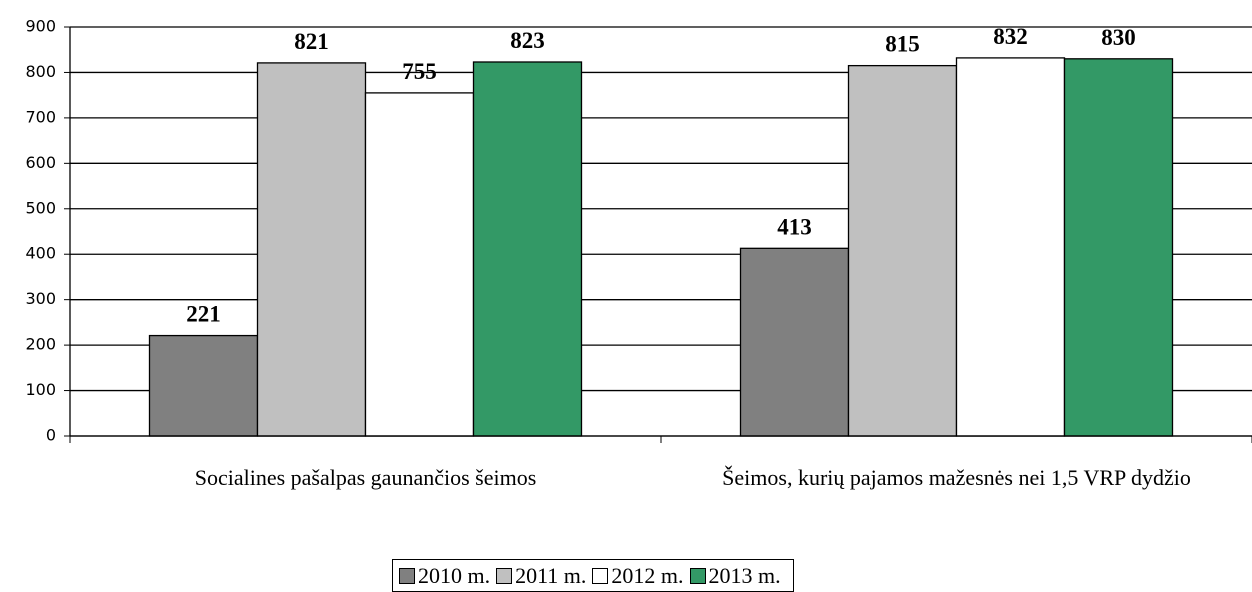  I want to click on value-label: 221, so click(203, 314).